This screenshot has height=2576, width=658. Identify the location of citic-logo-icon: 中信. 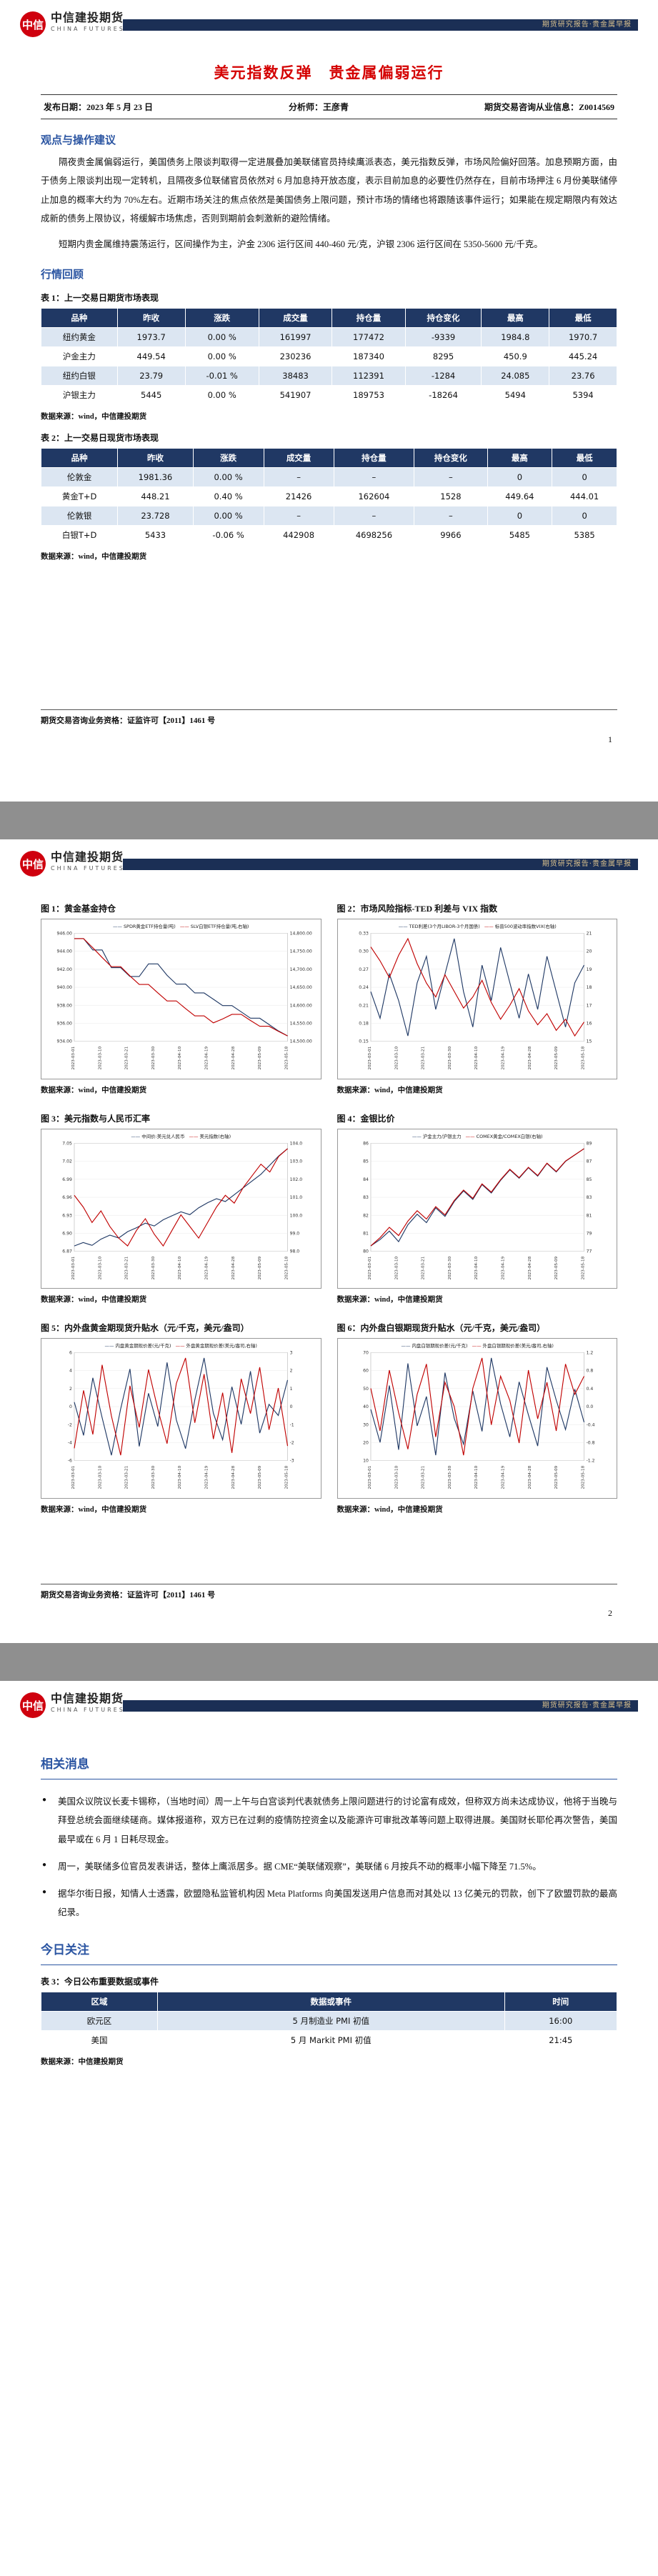
(33, 24).